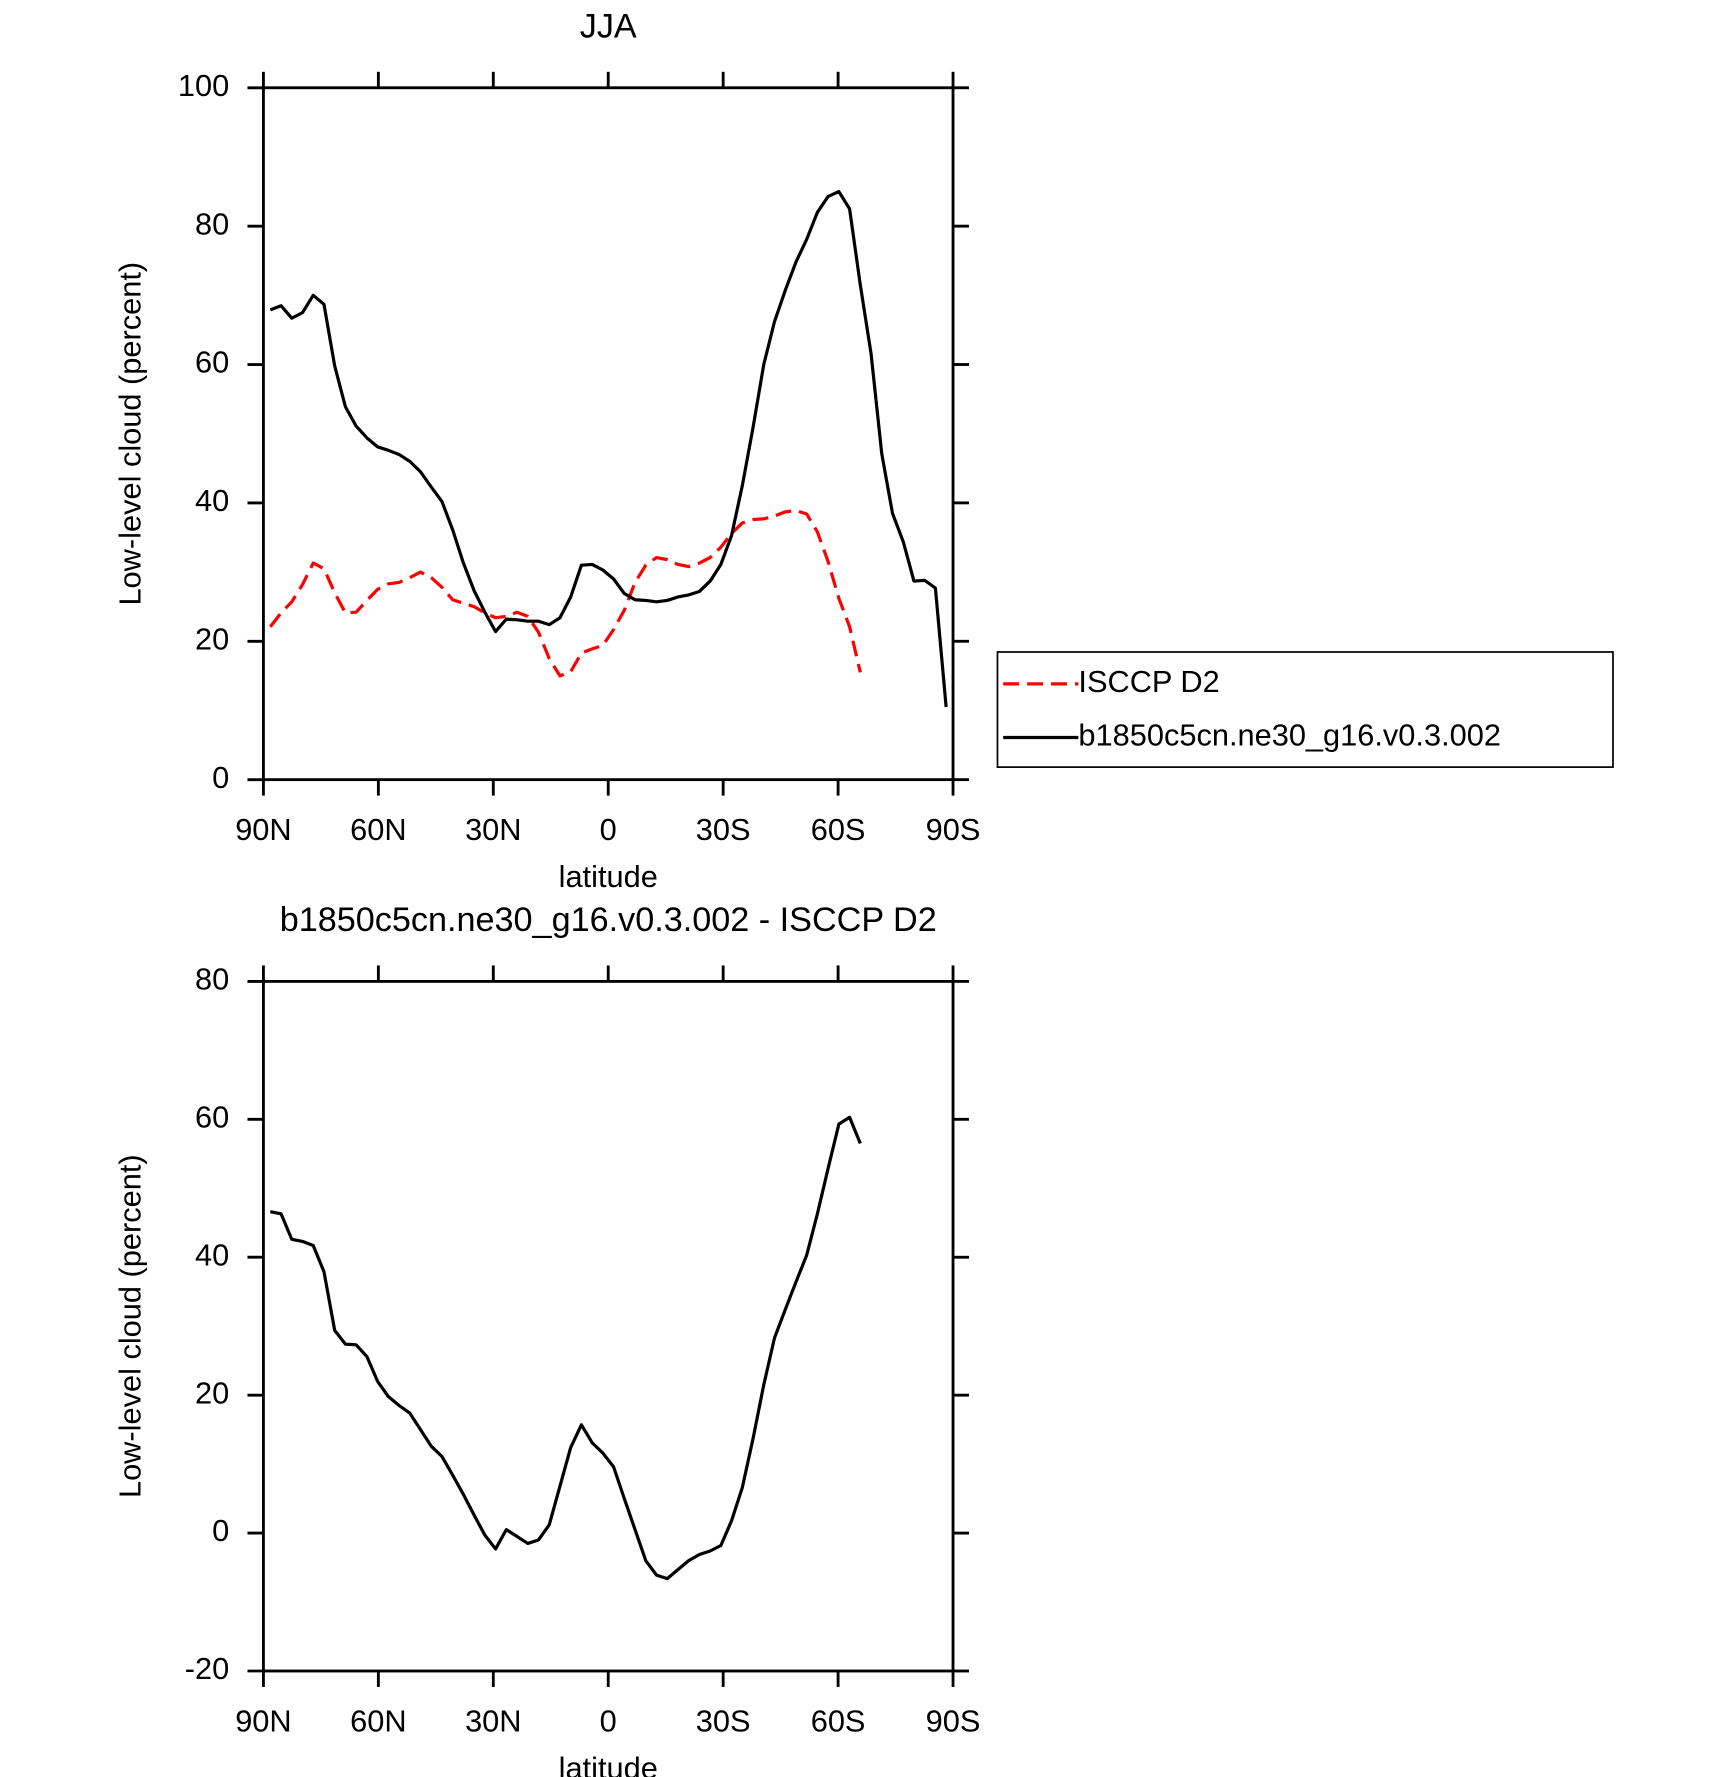 The image size is (1710, 1777). Describe the element at coordinates (608, 920) in the screenshot. I see `chart-title: b1850c5cn.ne30_g16.v0.3.002 - ISCCP D2` at that location.